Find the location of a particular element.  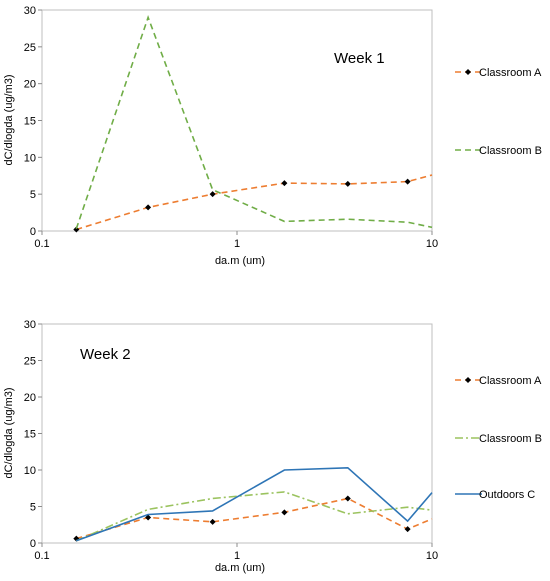

legend-label: Outdoors C is located at coordinates (507, 495).